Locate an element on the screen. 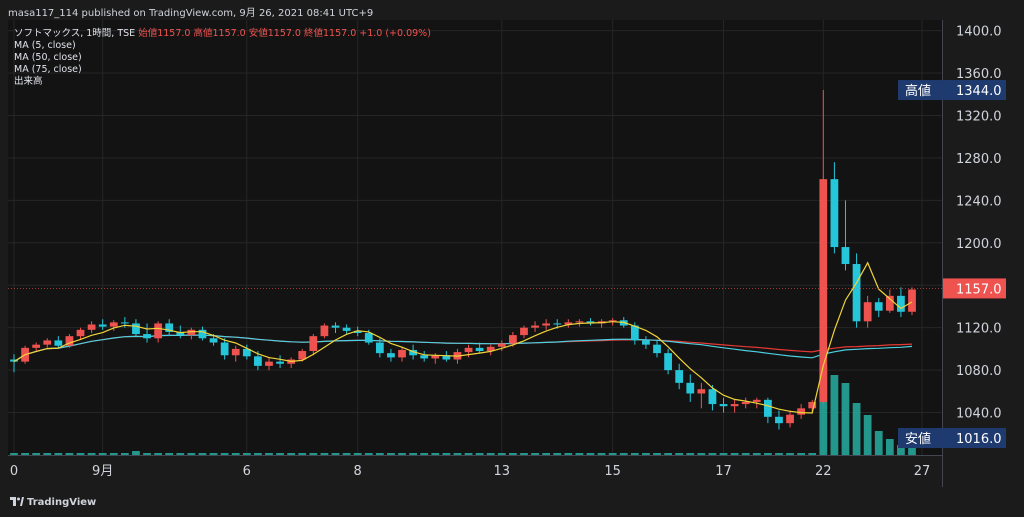 The height and width of the screenshot is (517, 1024). legend-ma75: MA (75, close) is located at coordinates (48, 69).